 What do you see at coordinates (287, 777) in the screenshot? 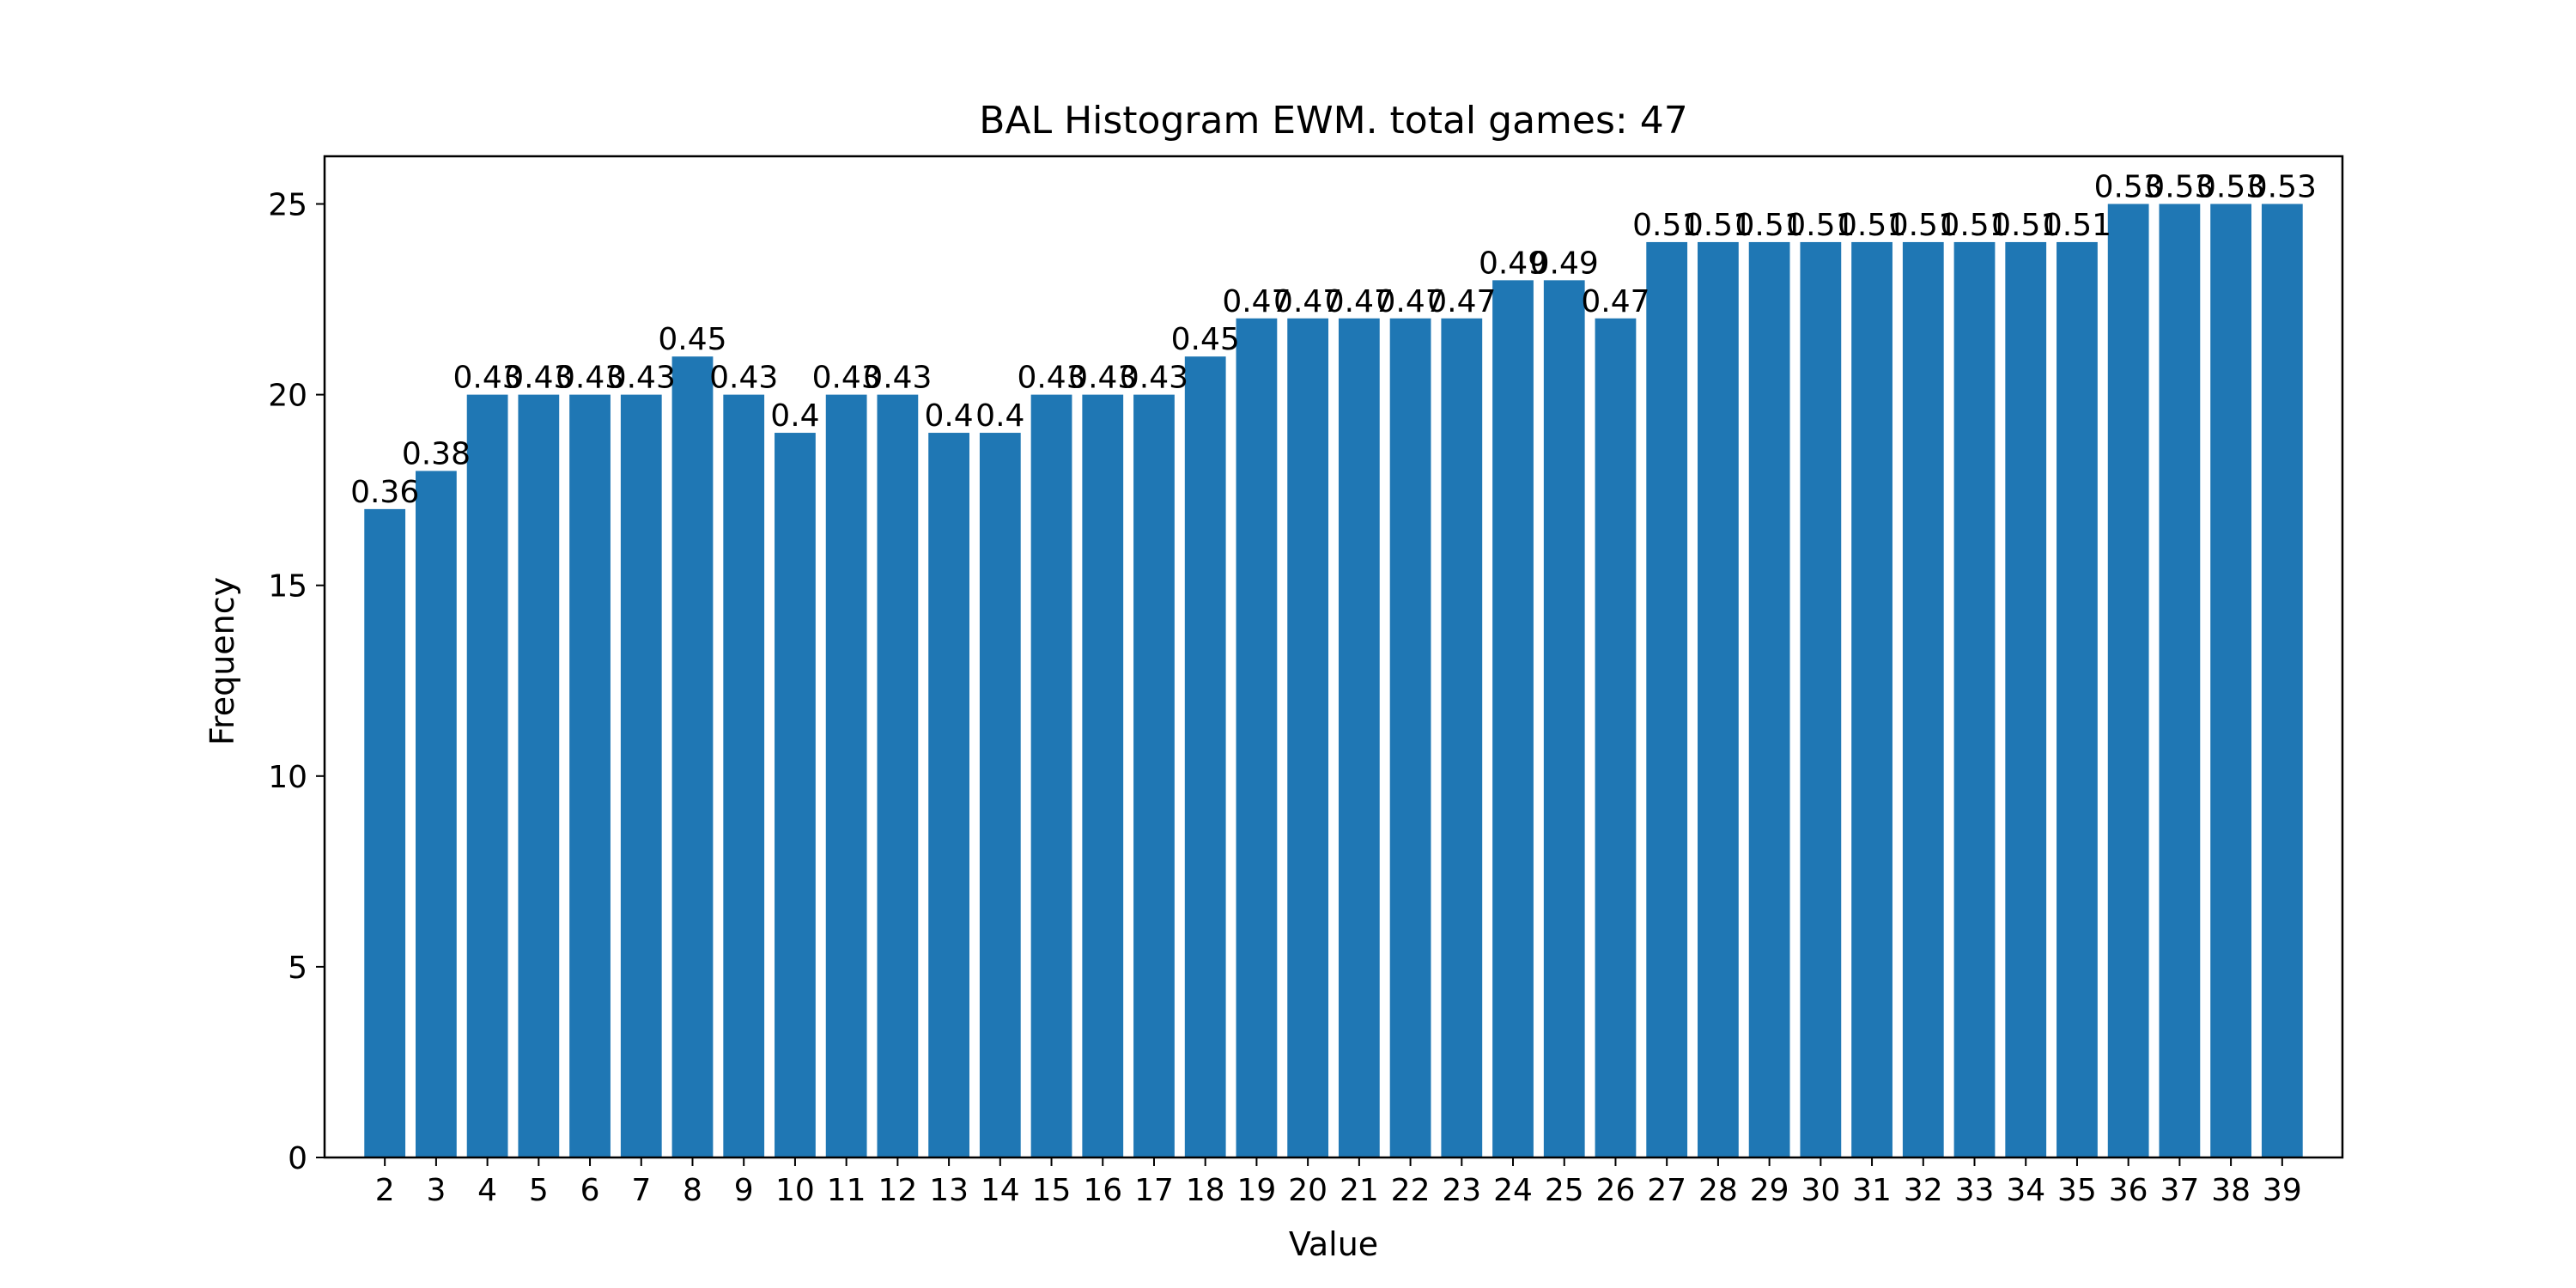
I see `y-tick-label: 10` at bounding box center [287, 777].